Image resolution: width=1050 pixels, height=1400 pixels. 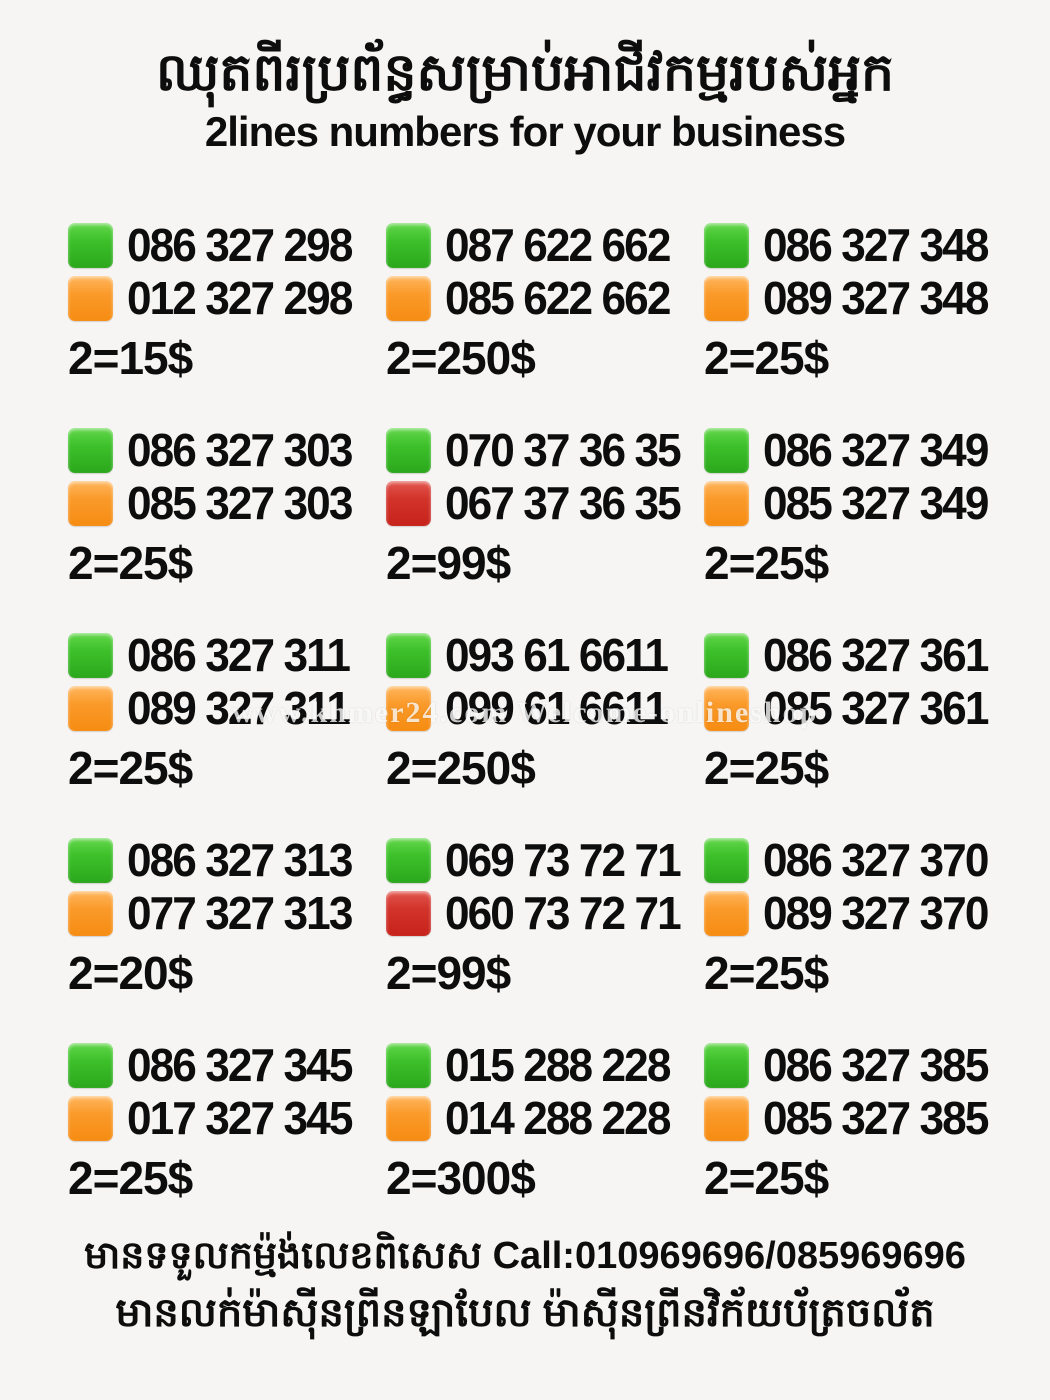 I want to click on number-line-1: 086 327 303, so click(x=227, y=450).